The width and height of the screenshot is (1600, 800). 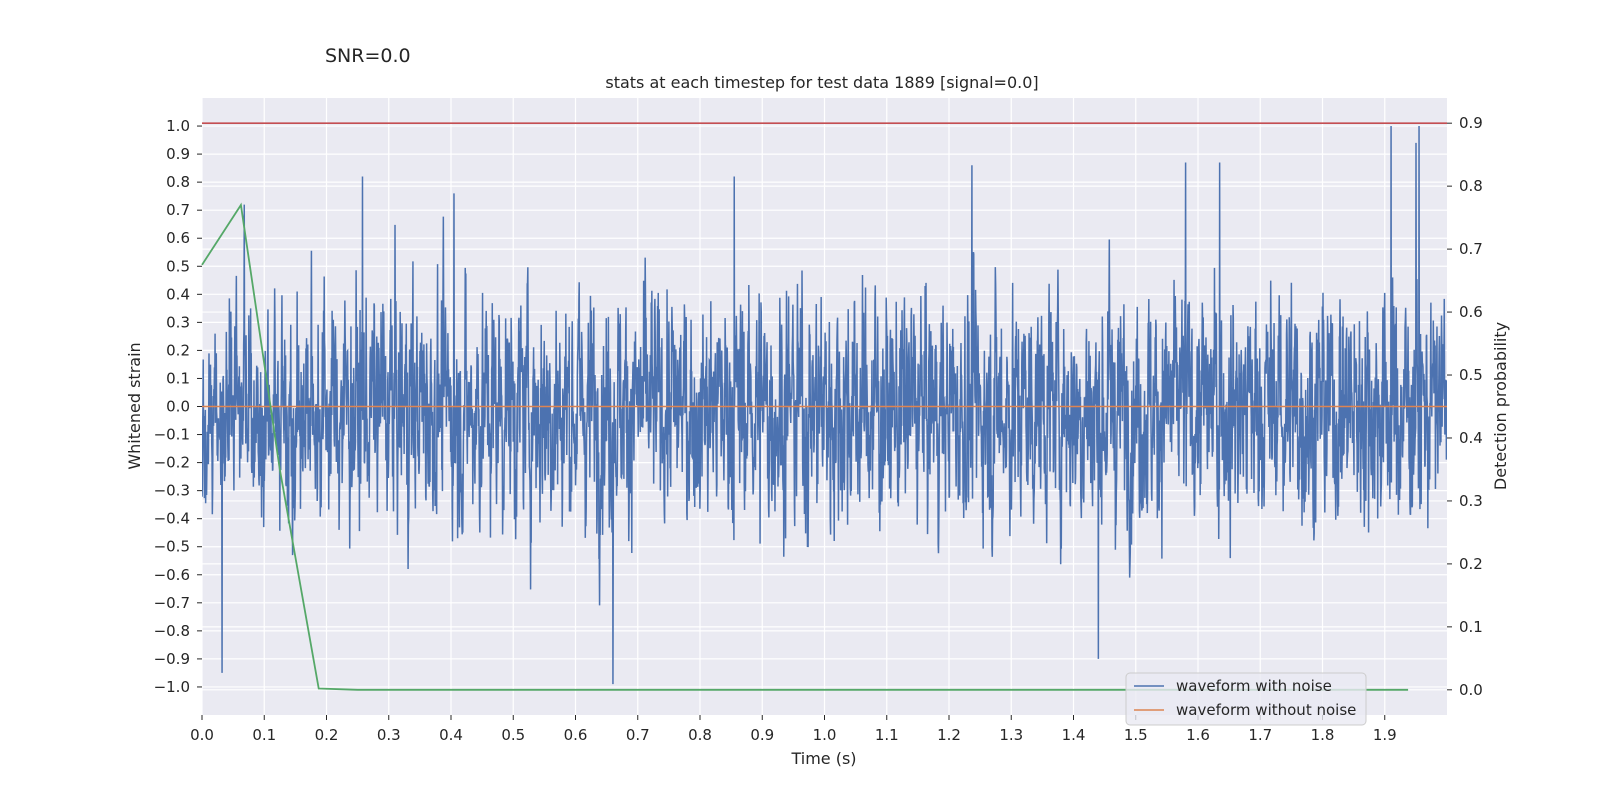 What do you see at coordinates (1471, 438) in the screenshot?
I see `y2-tick-label: 0.4` at bounding box center [1471, 438].